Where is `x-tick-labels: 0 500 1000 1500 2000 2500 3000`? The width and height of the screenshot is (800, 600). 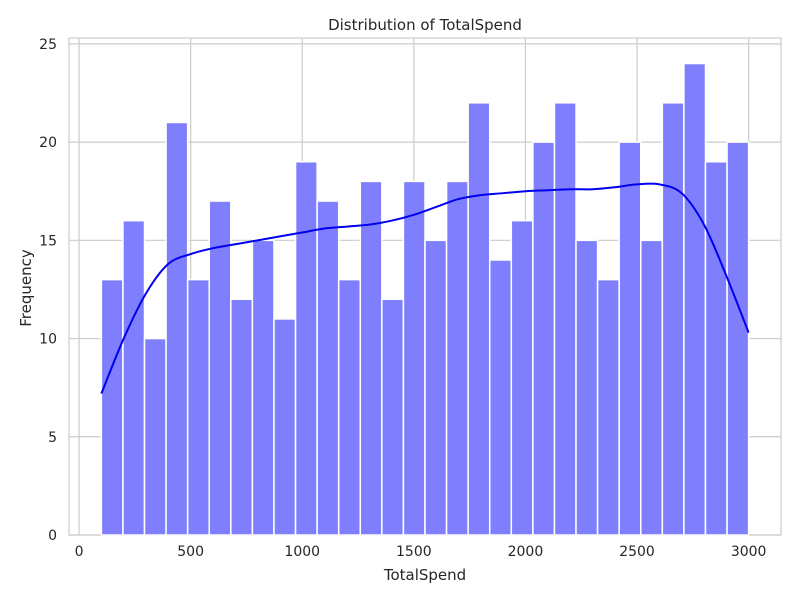 x-tick-labels: 0 500 1000 1500 2000 2500 3000 is located at coordinates (421, 552).